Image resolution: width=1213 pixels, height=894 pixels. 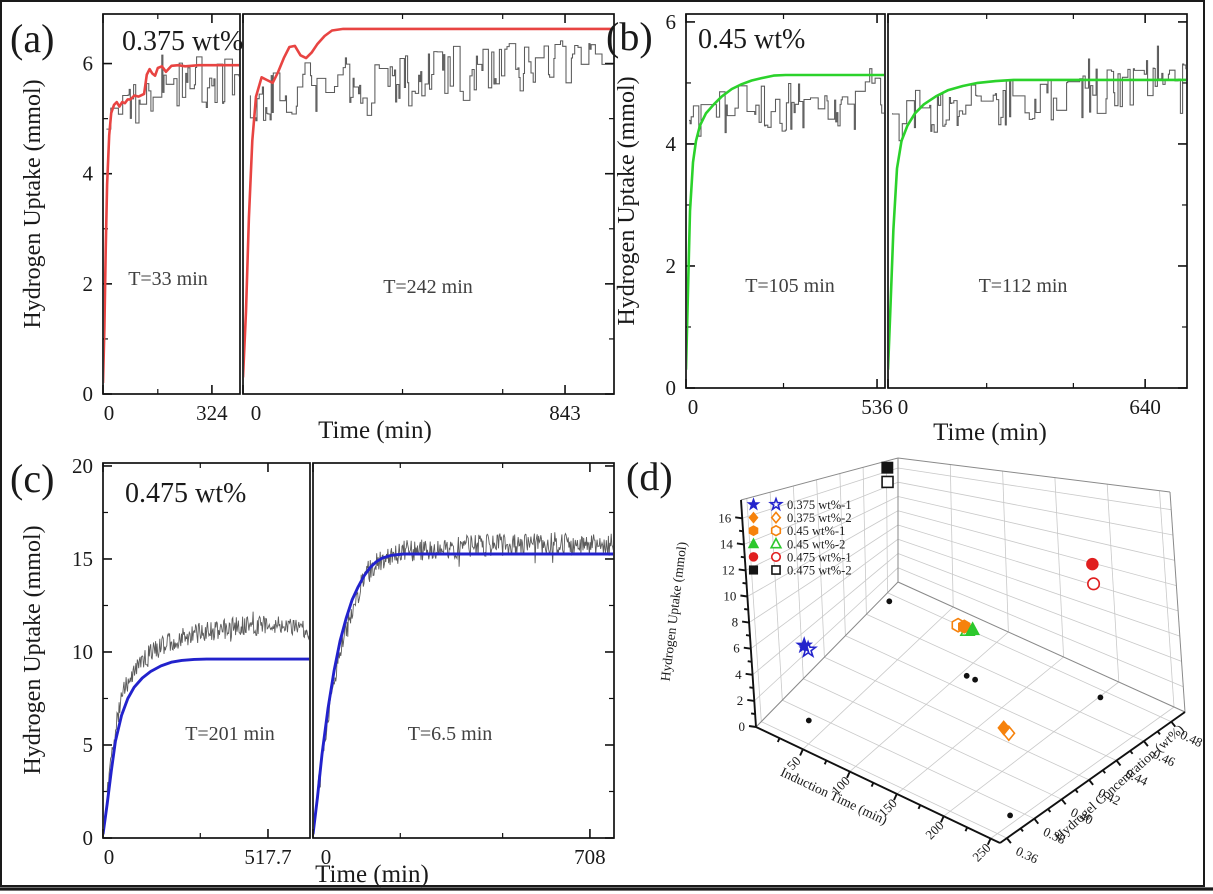 I want to click on panel-a-label: (a), so click(x=32, y=38).